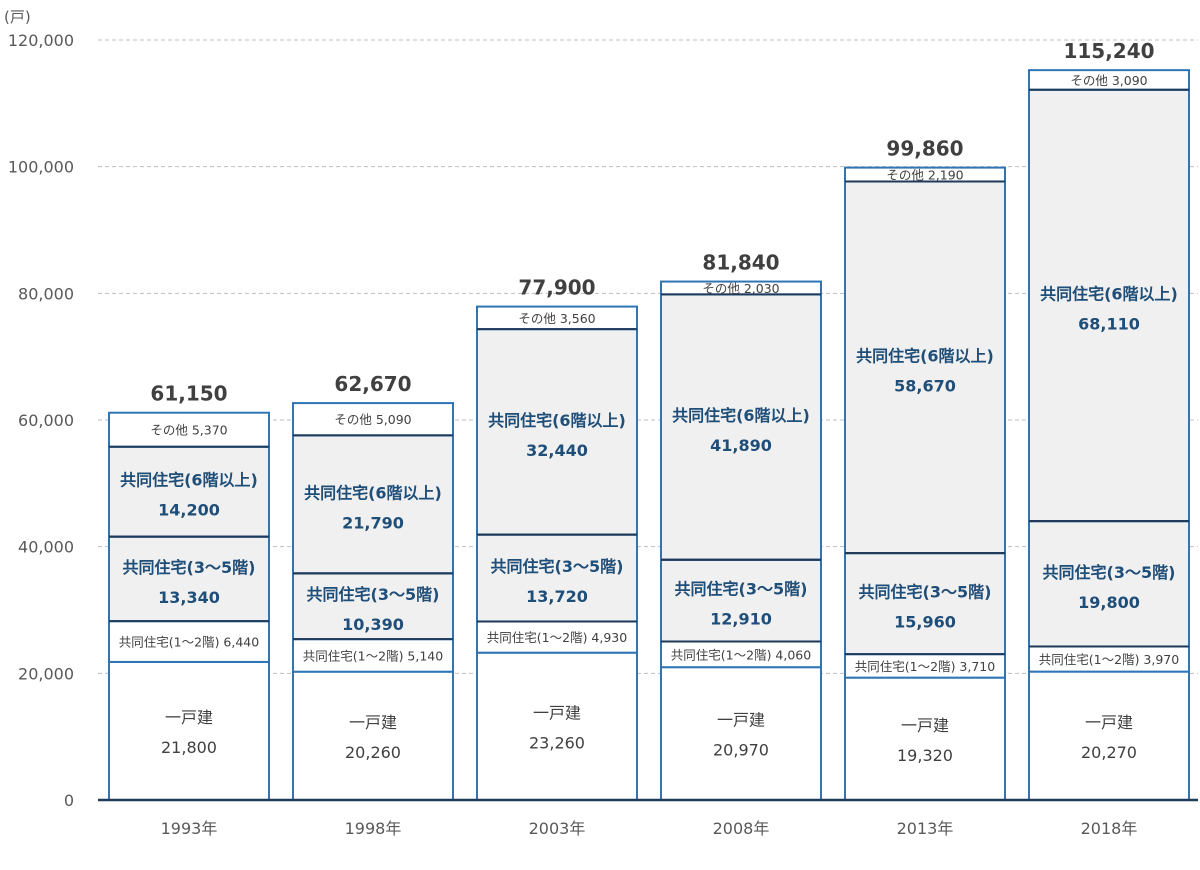 This screenshot has width=1200, height=870. What do you see at coordinates (189, 747) in the screenshot?
I see `data-label: 21,800` at bounding box center [189, 747].